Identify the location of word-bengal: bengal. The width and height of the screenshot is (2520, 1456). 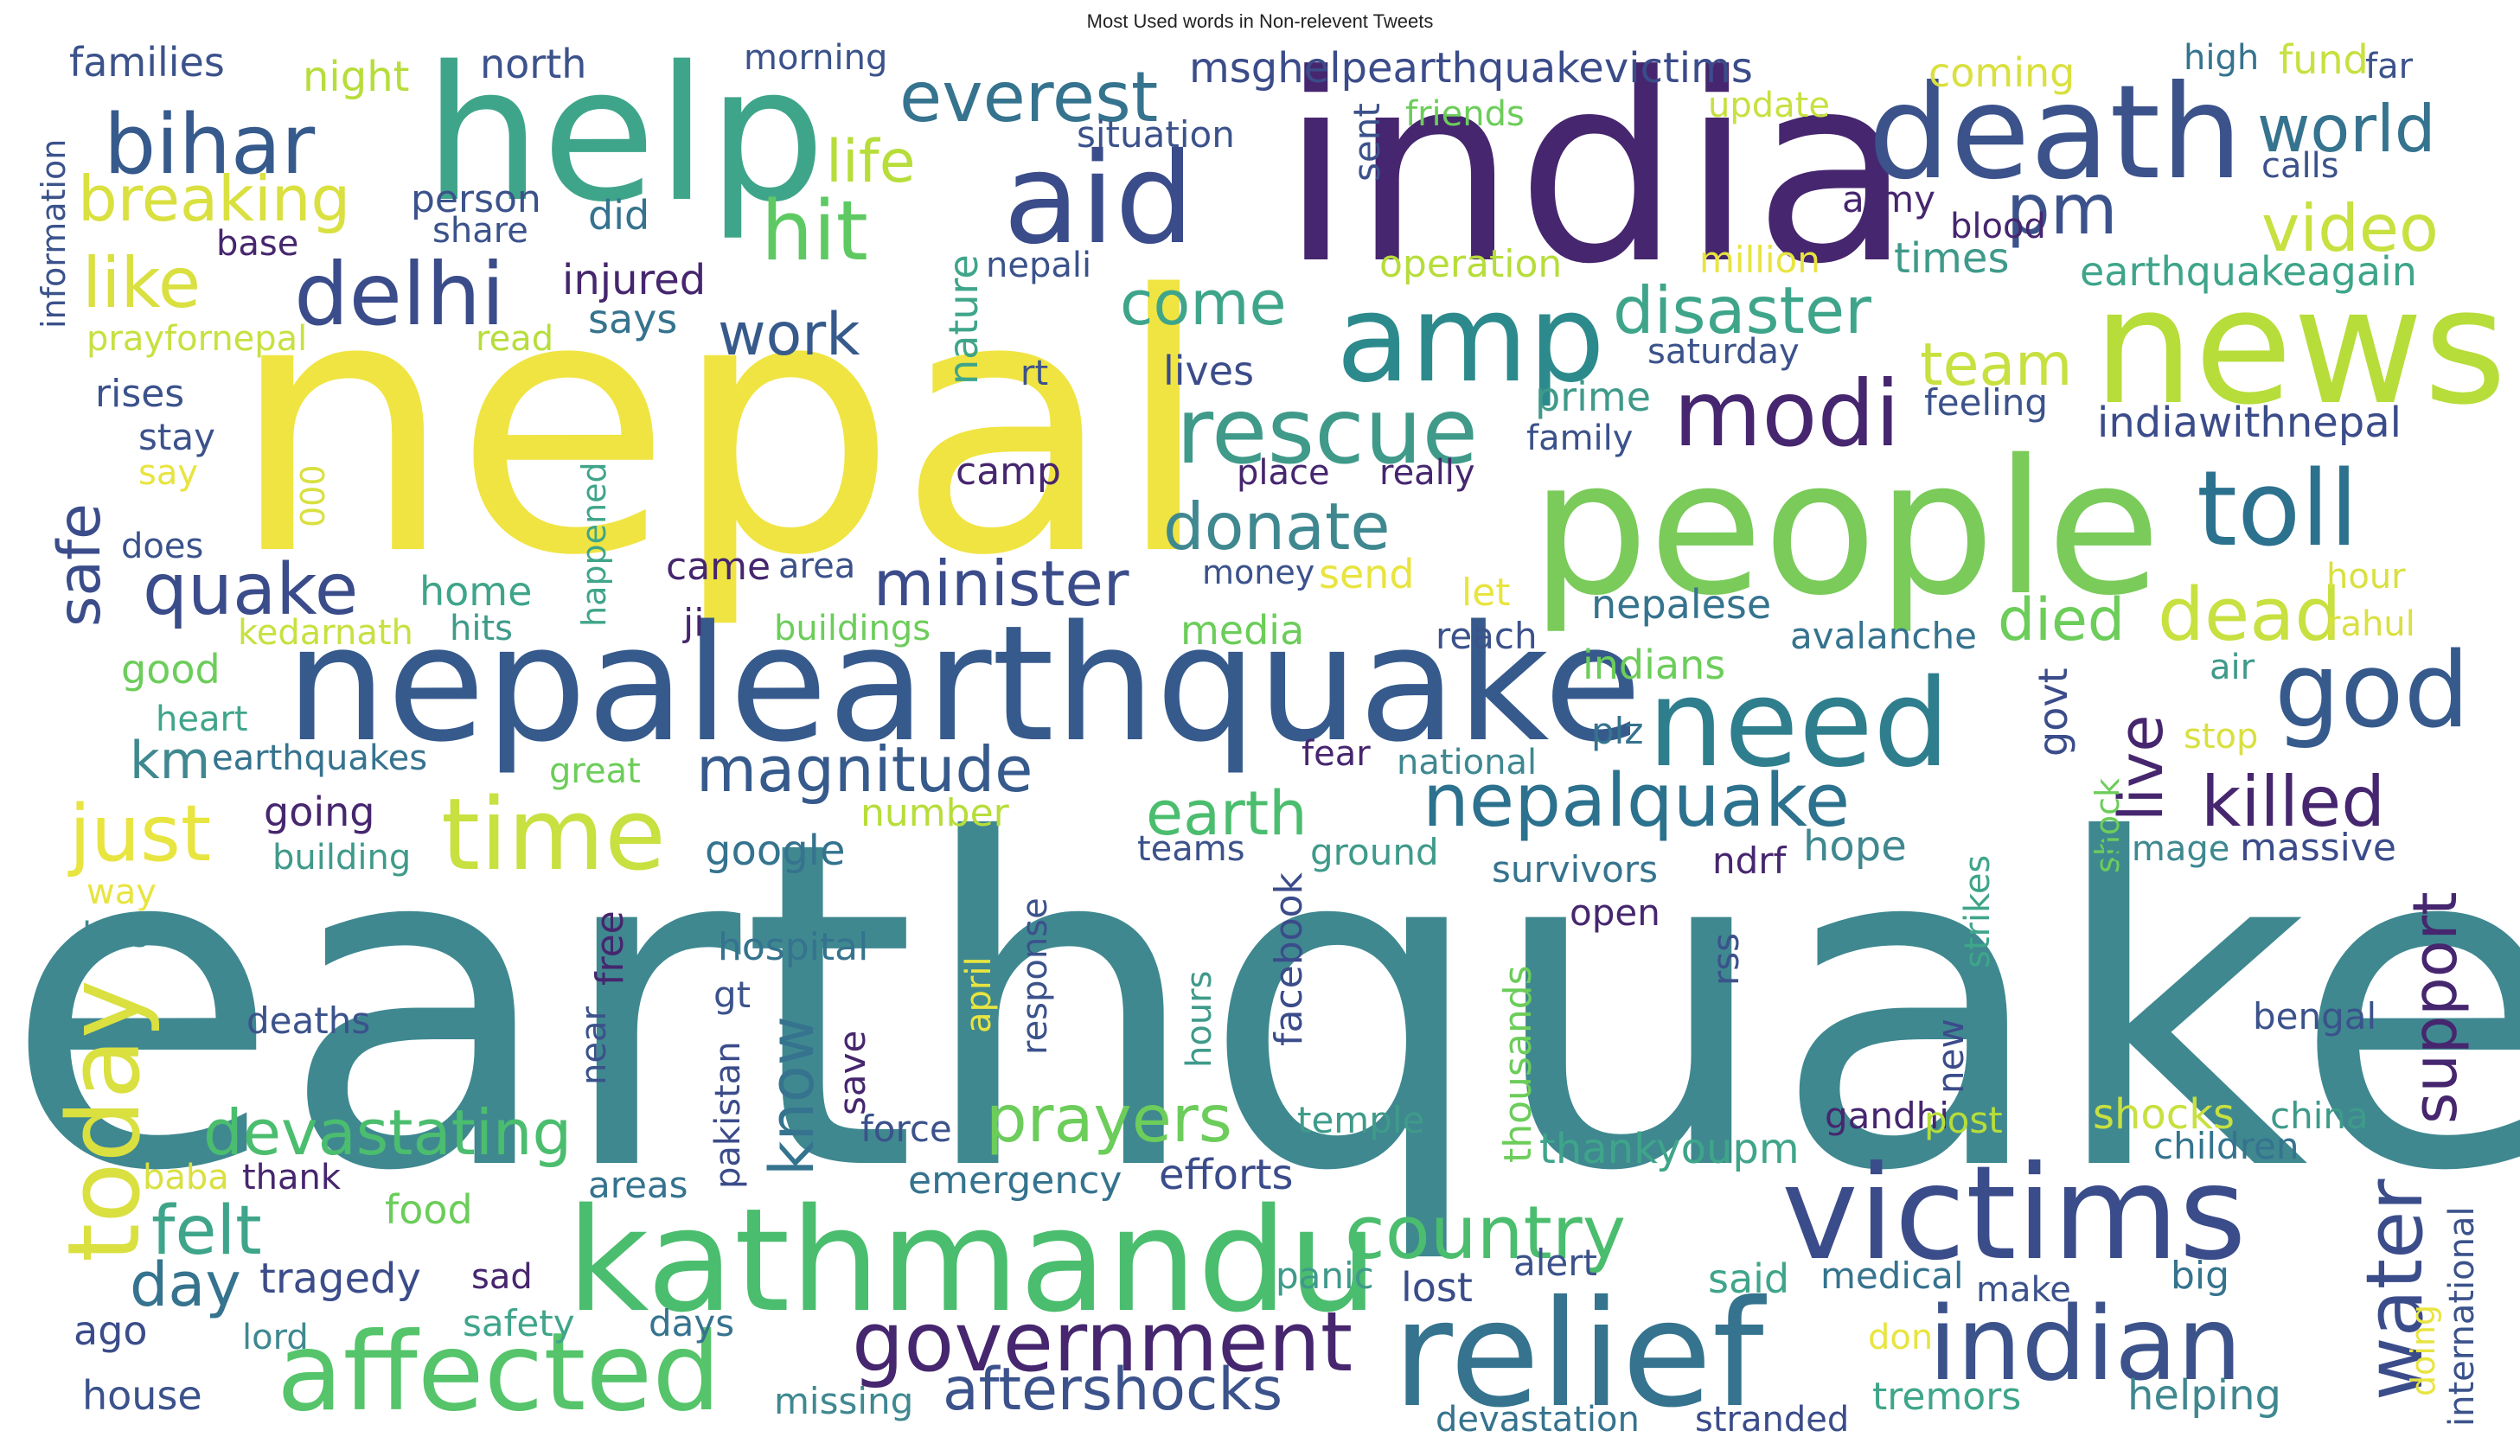
(2314, 1017).